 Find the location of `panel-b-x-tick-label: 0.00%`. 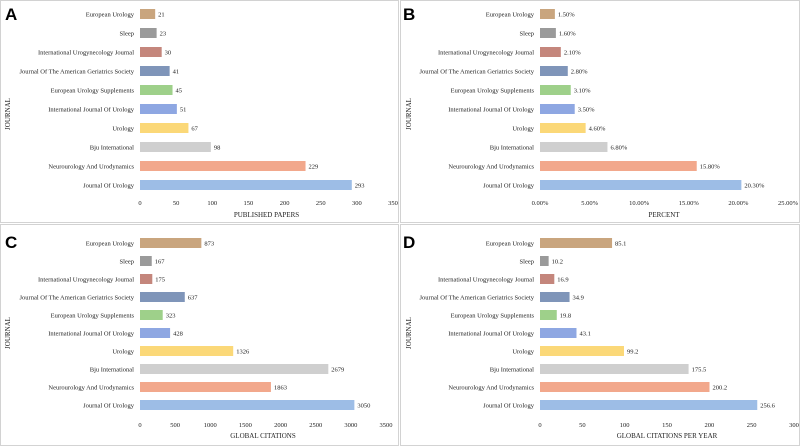

panel-b-x-tick-label: 0.00% is located at coordinates (540, 203).